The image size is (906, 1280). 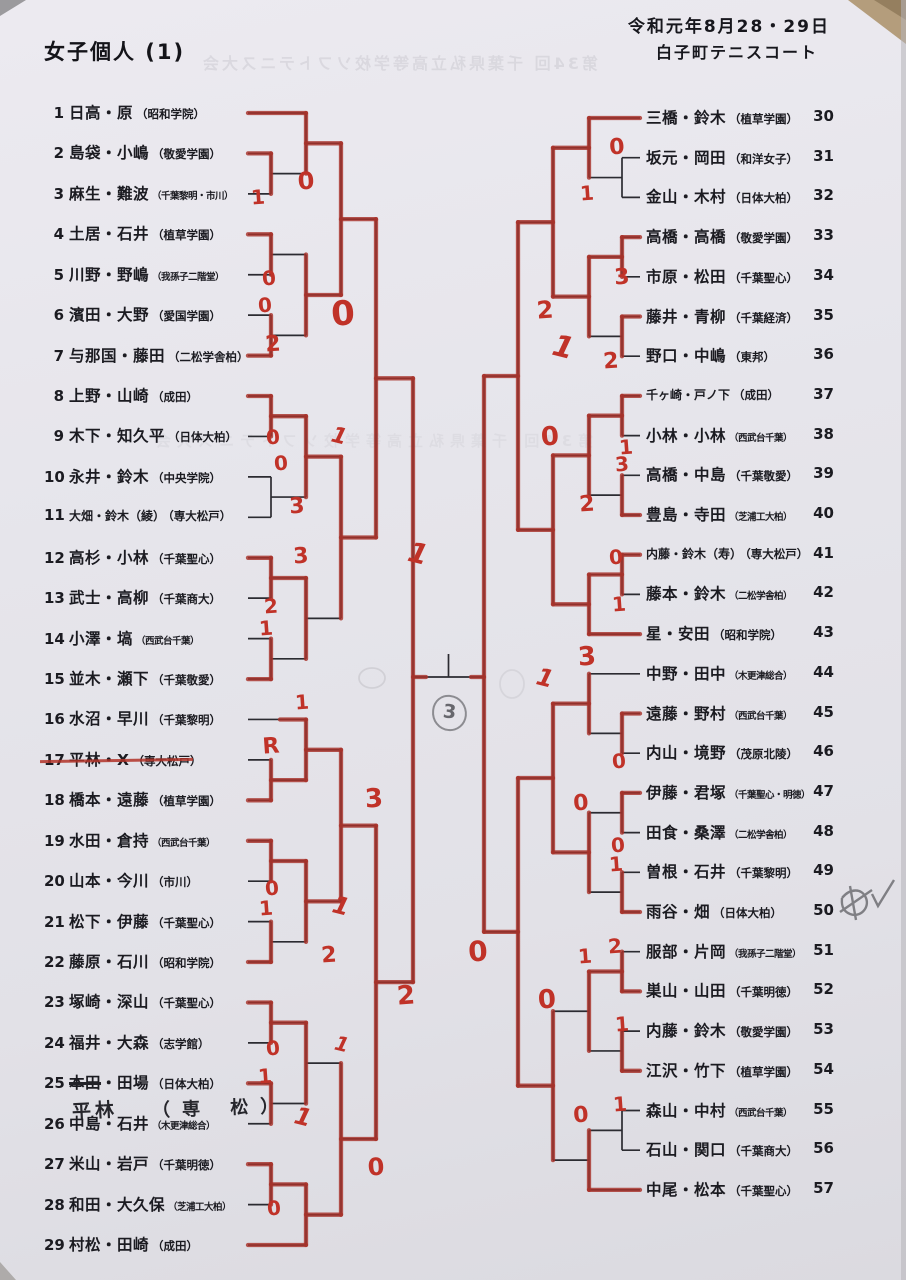 What do you see at coordinates (764, 198) in the screenshot?
I see `team-school: （日体大柏）` at bounding box center [764, 198].